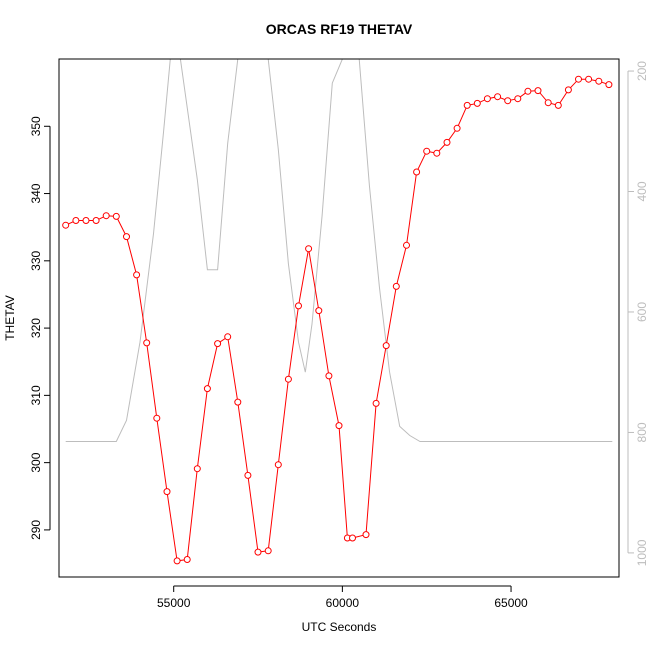 The height and width of the screenshot is (655, 650). What do you see at coordinates (642, 552) in the screenshot?
I see `y2-tick-label: 1000` at bounding box center [642, 552].